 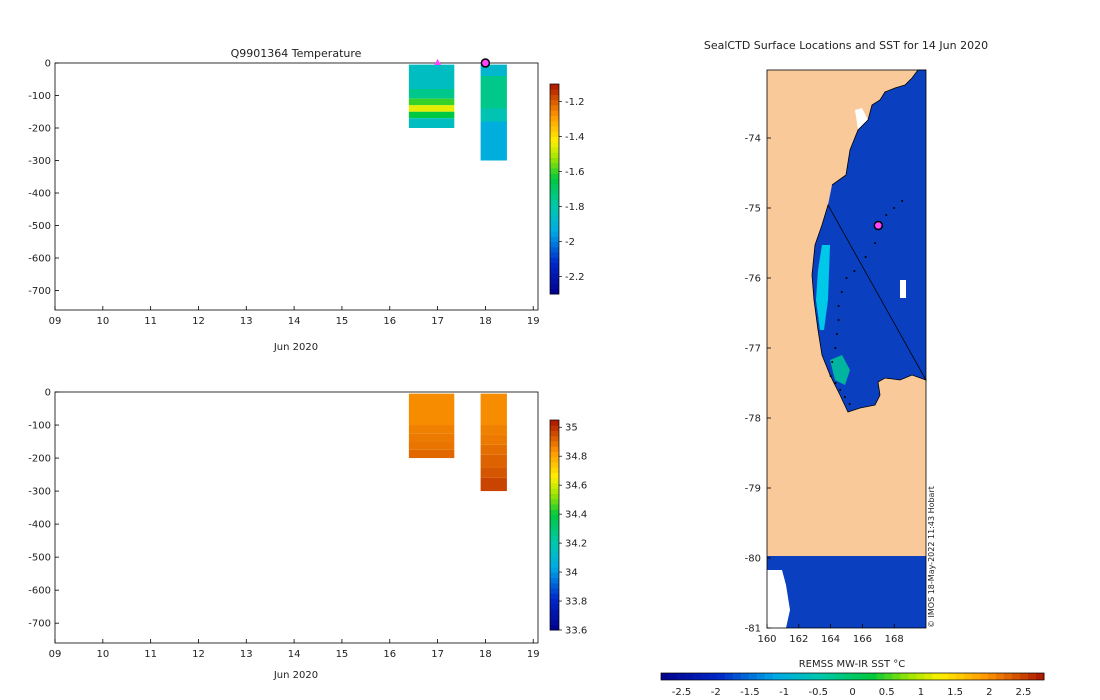 What do you see at coordinates (43, 178) in the screenshot?
I see `temperature-y-ticks: 0 -100 -200 -300 -400 -500 -600 -700` at bounding box center [43, 178].